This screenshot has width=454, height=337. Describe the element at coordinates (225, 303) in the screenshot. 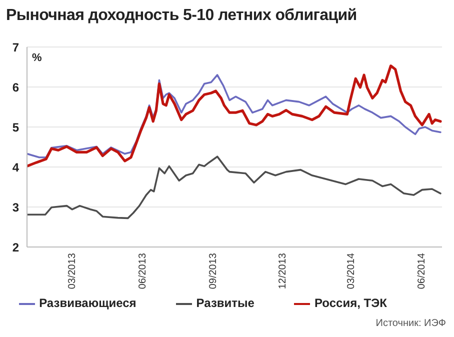

I see `legend-label: Развитые` at that location.